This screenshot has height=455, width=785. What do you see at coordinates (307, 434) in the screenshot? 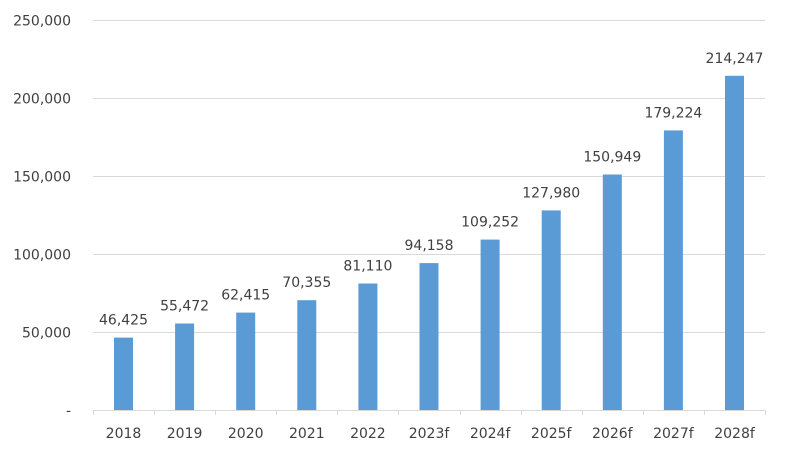
I see `x-tick-label: 2021` at bounding box center [307, 434].